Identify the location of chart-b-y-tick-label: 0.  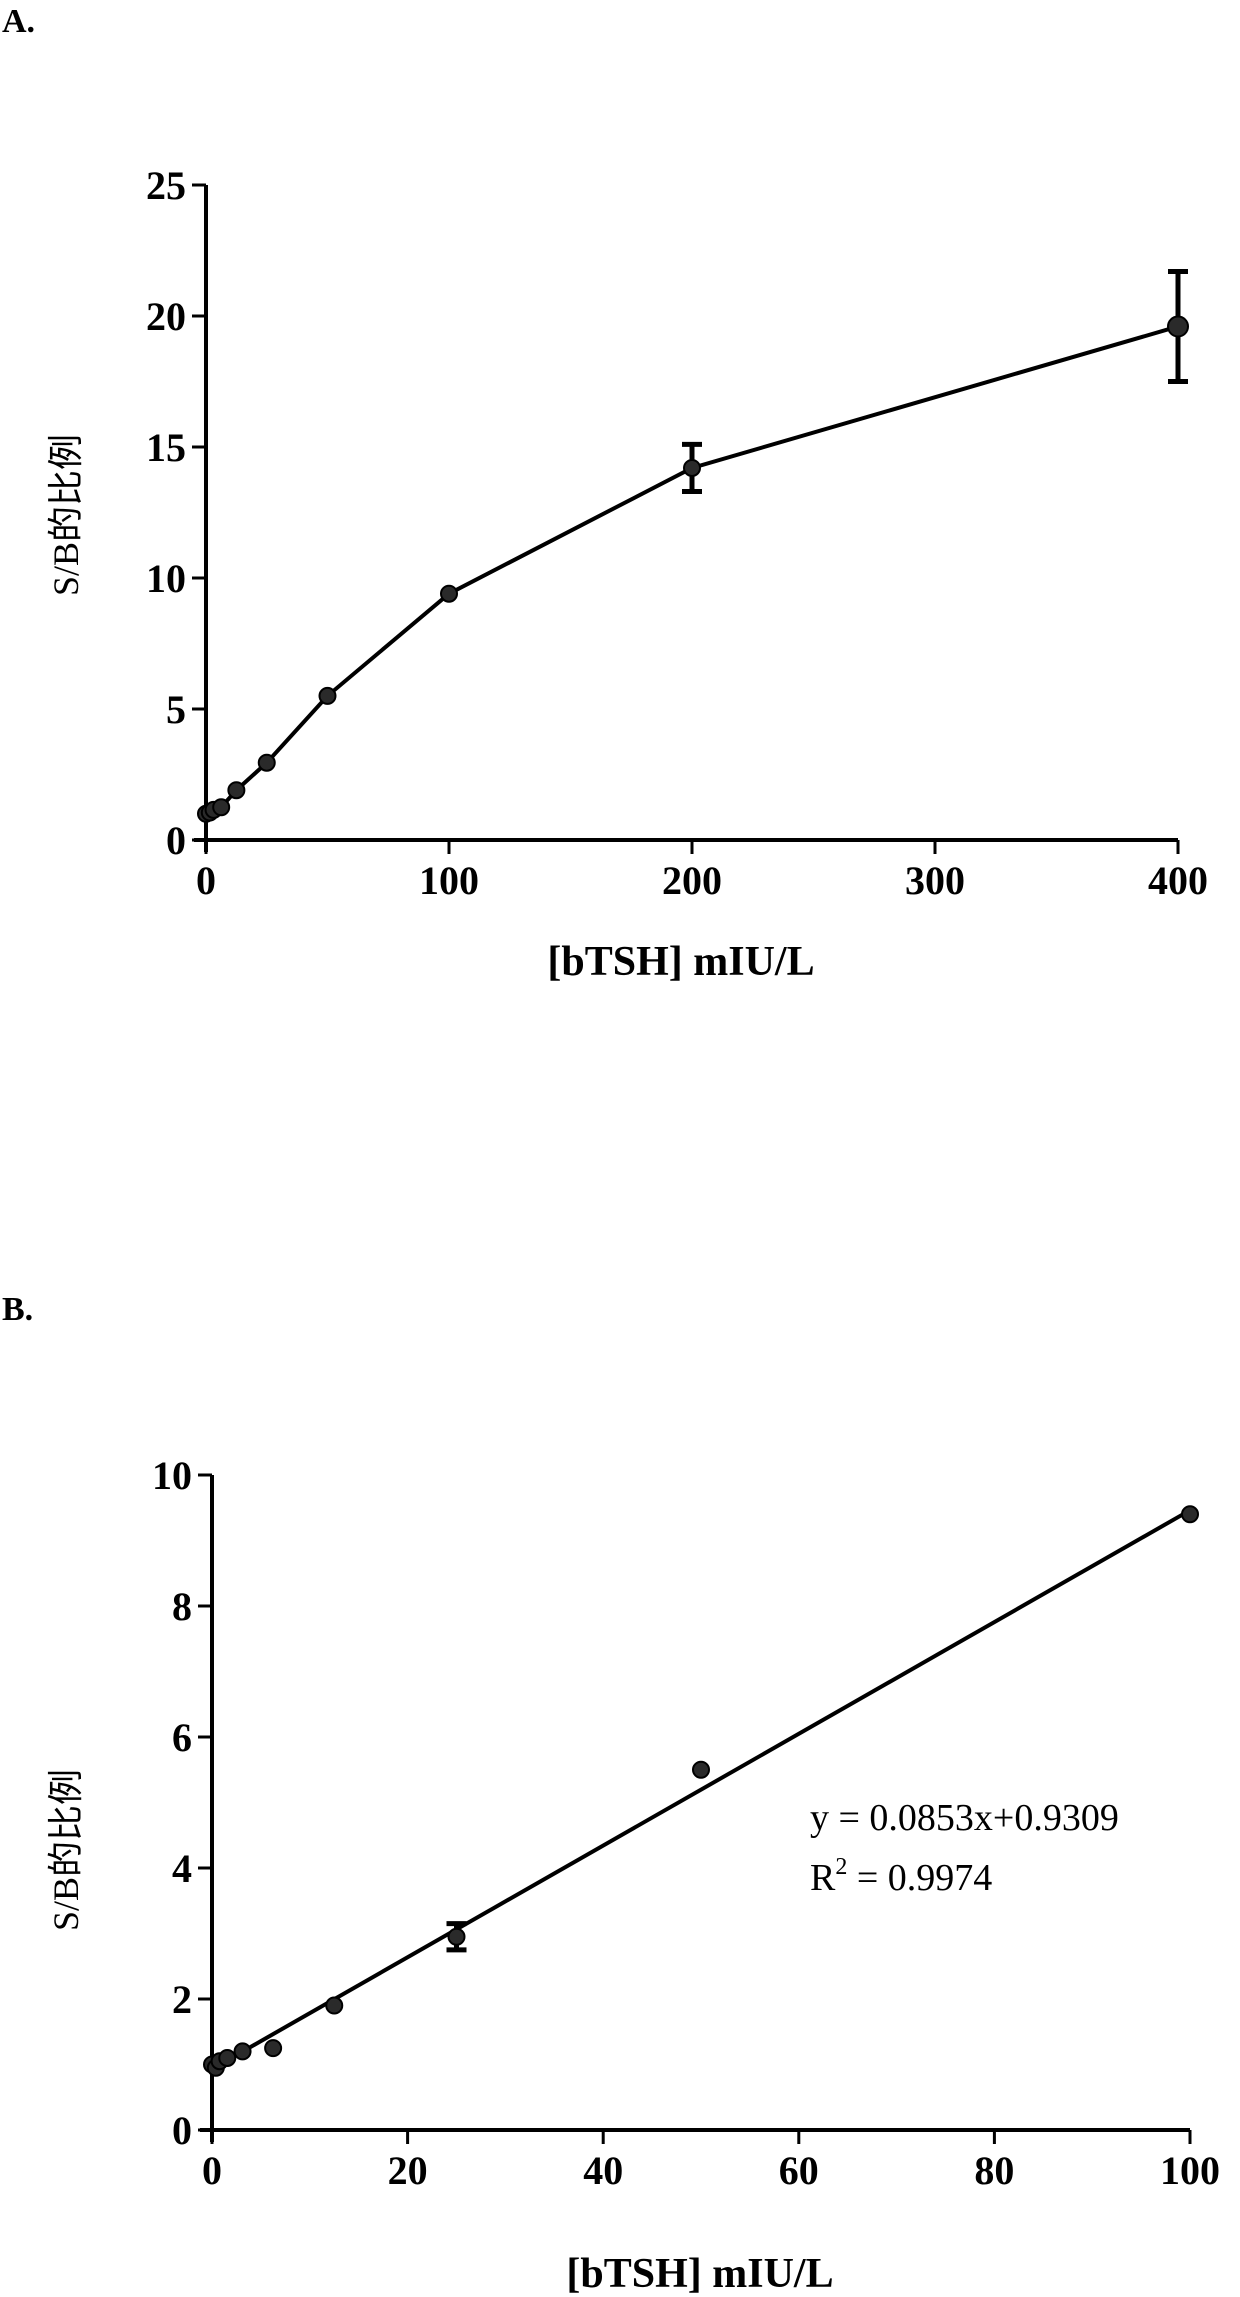
(182, 2130).